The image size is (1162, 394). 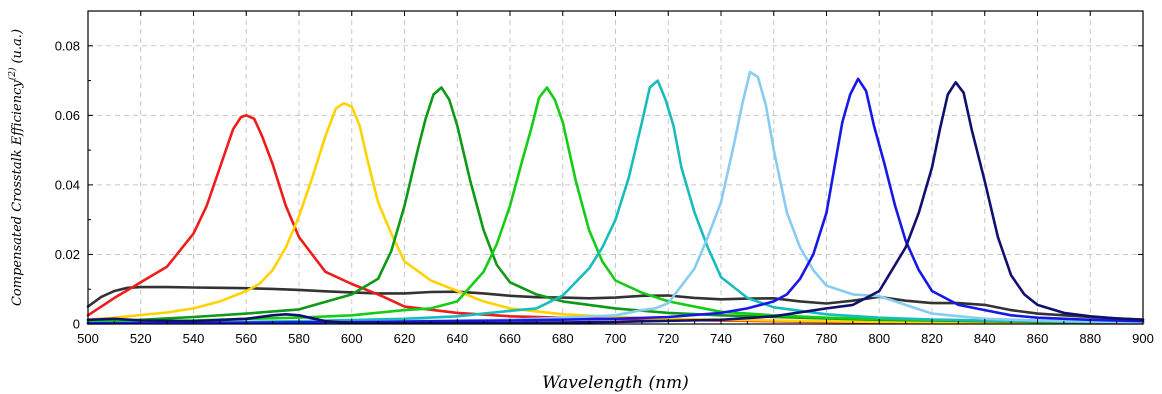 What do you see at coordinates (721, 338) in the screenshot?
I see `x-tick-label: 740` at bounding box center [721, 338].